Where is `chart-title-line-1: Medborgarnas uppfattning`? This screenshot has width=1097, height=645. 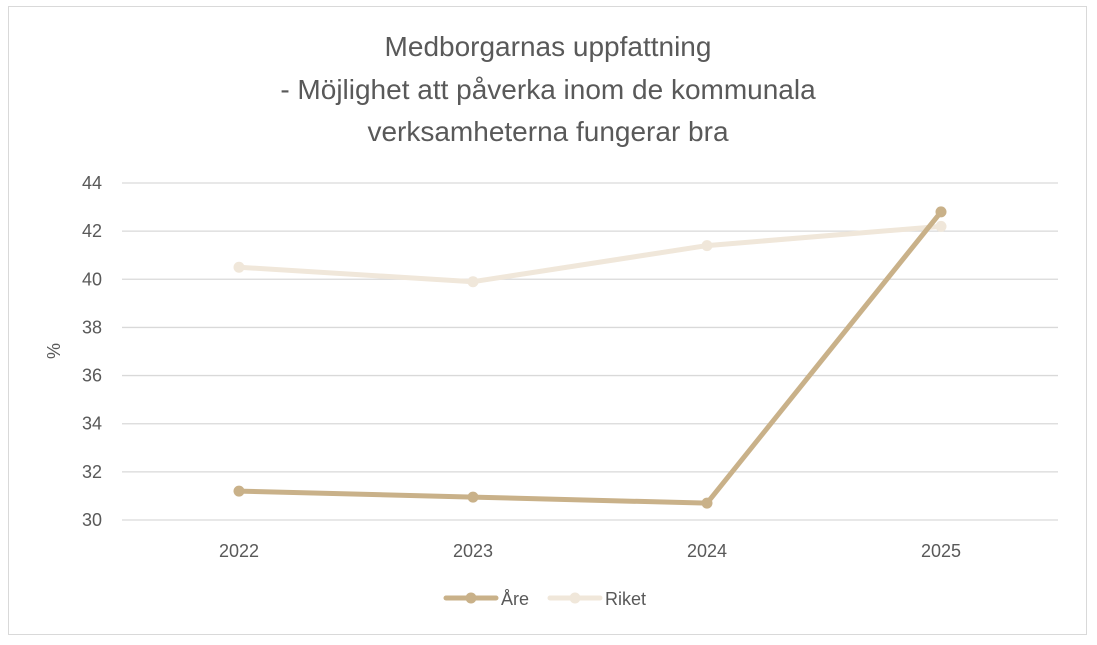
chart-title-line-1: Medborgarnas uppfattning is located at coordinates (548, 46).